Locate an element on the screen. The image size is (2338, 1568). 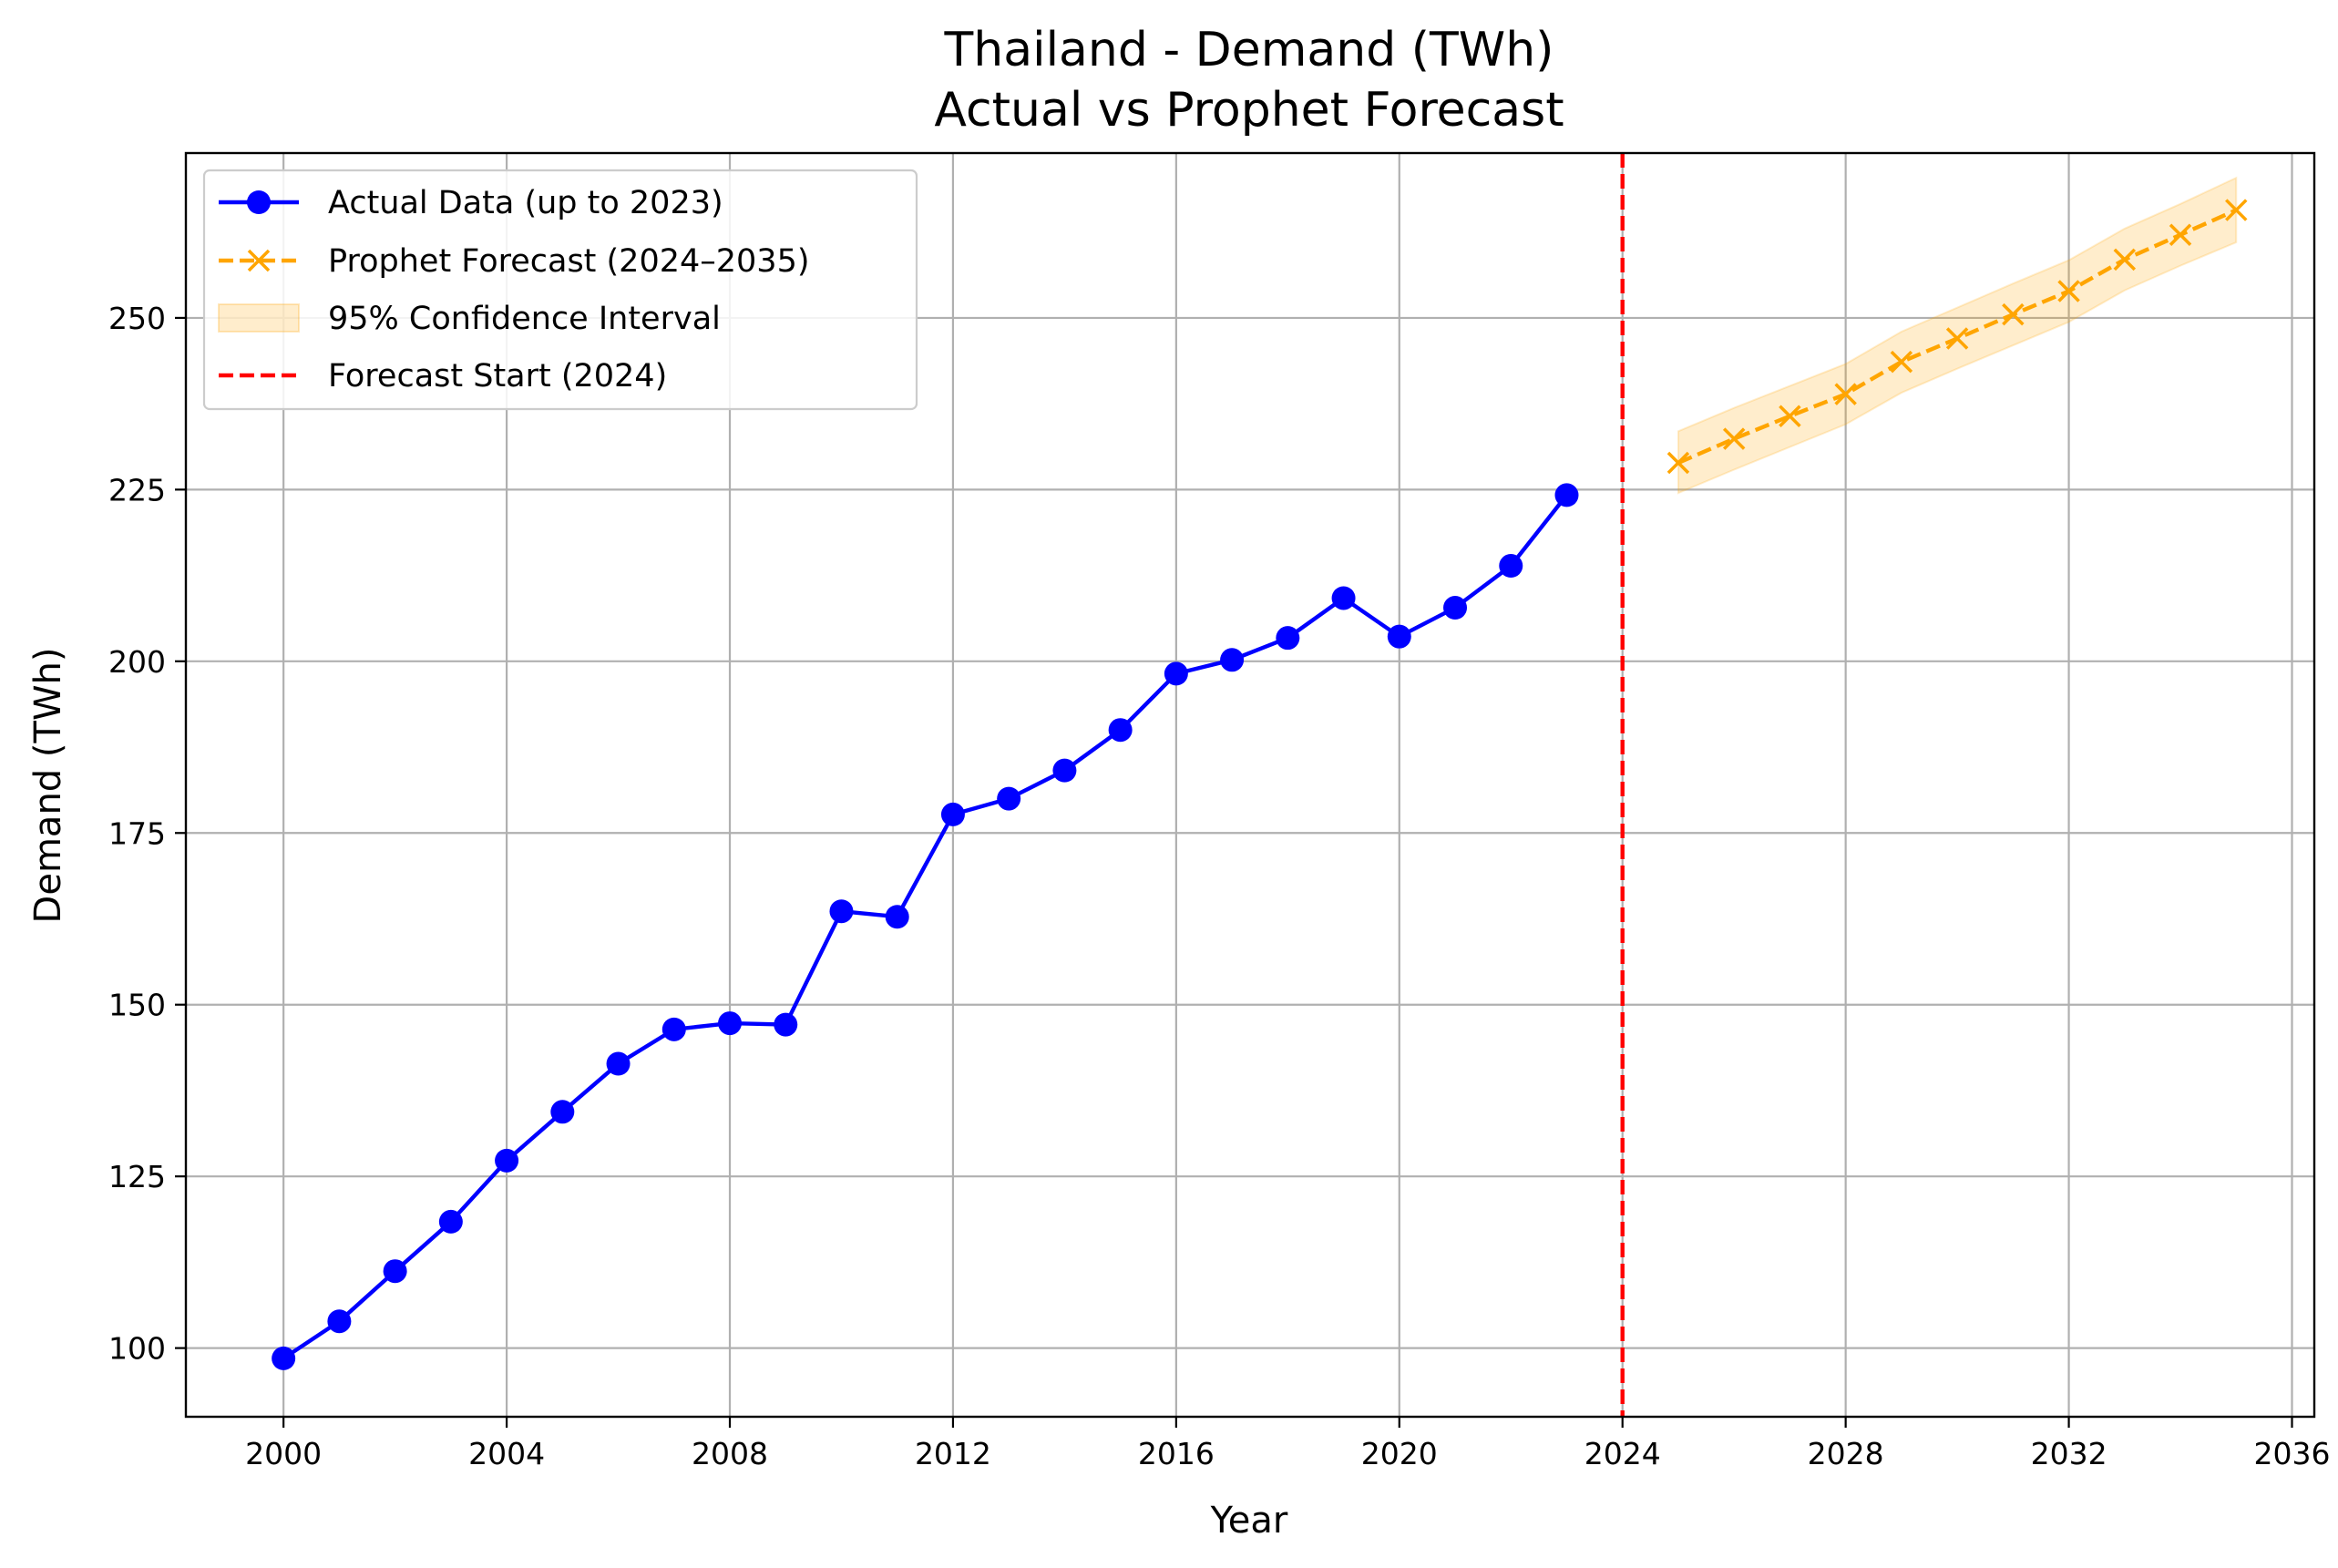
x-tick-label: 2020 is located at coordinates (1399, 1453).